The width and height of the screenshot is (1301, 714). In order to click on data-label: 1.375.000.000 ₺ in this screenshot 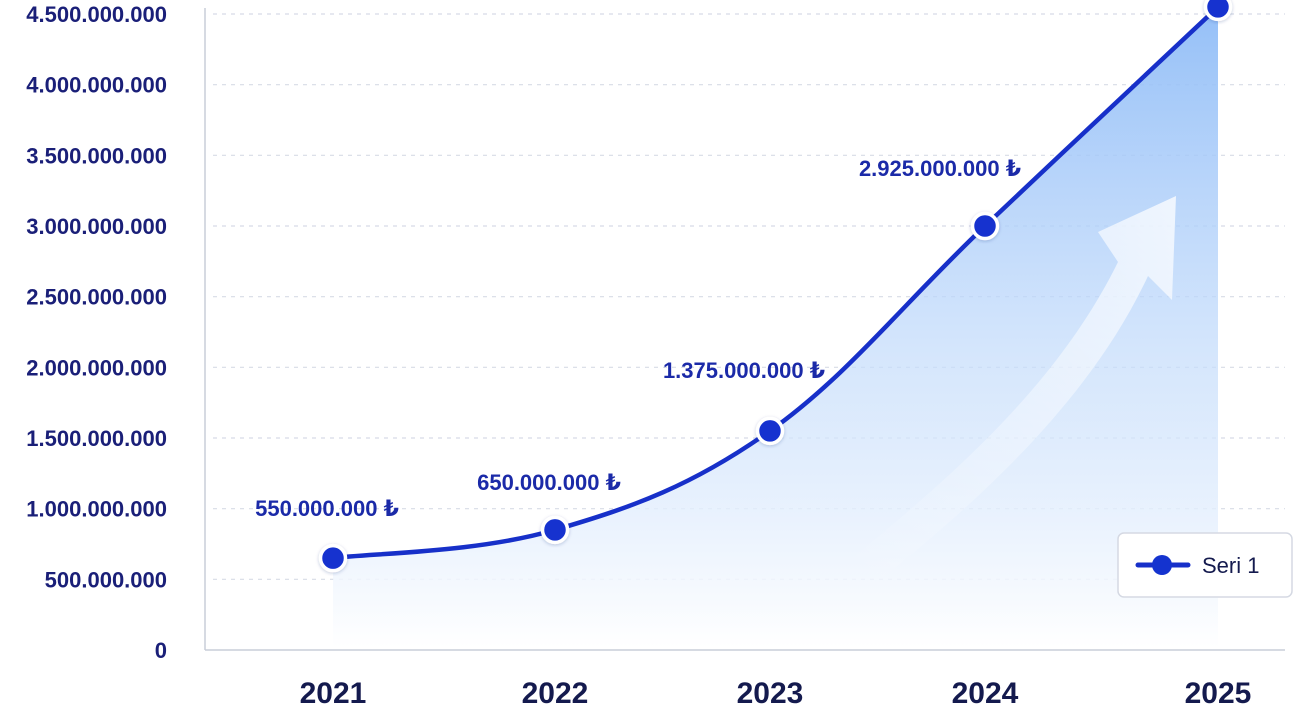, I will do `click(744, 370)`.